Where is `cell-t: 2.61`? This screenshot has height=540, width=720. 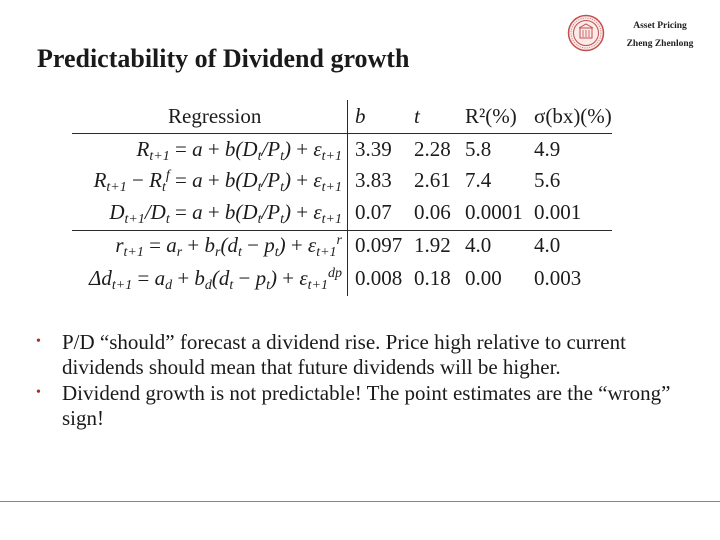 cell-t: 2.61 is located at coordinates (432, 180).